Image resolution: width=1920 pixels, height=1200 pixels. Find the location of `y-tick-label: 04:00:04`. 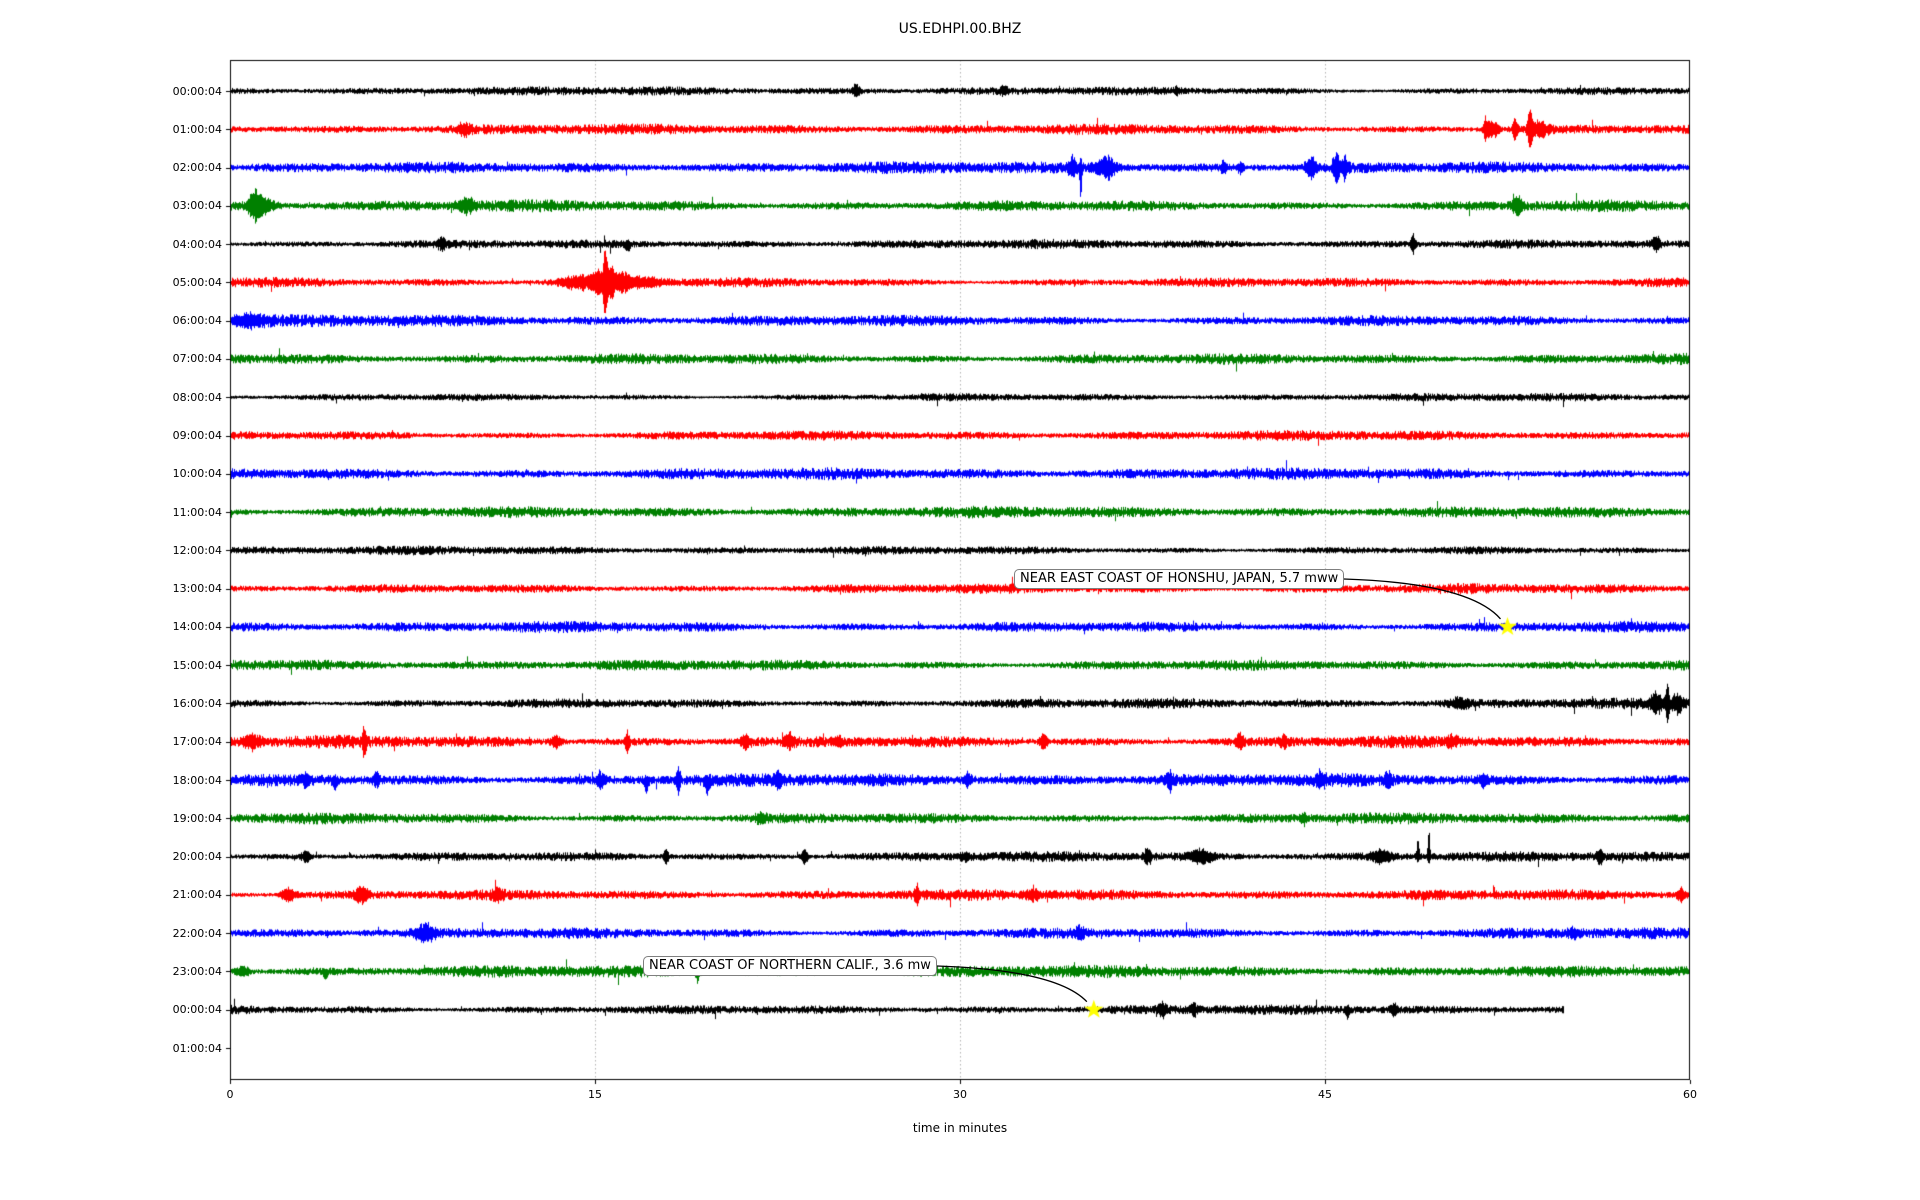

y-tick-label: 04:00:04 is located at coordinates (197, 244).